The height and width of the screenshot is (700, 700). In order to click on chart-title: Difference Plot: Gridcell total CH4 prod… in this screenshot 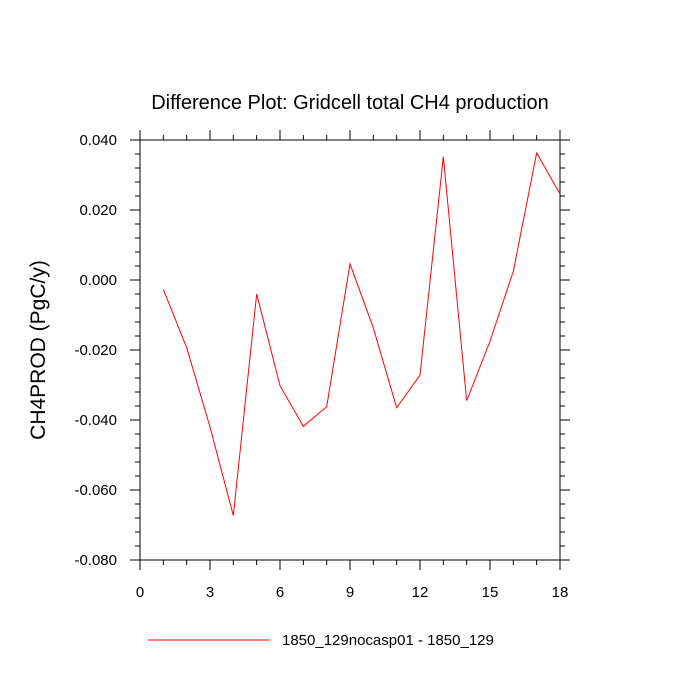, I will do `click(350, 103)`.